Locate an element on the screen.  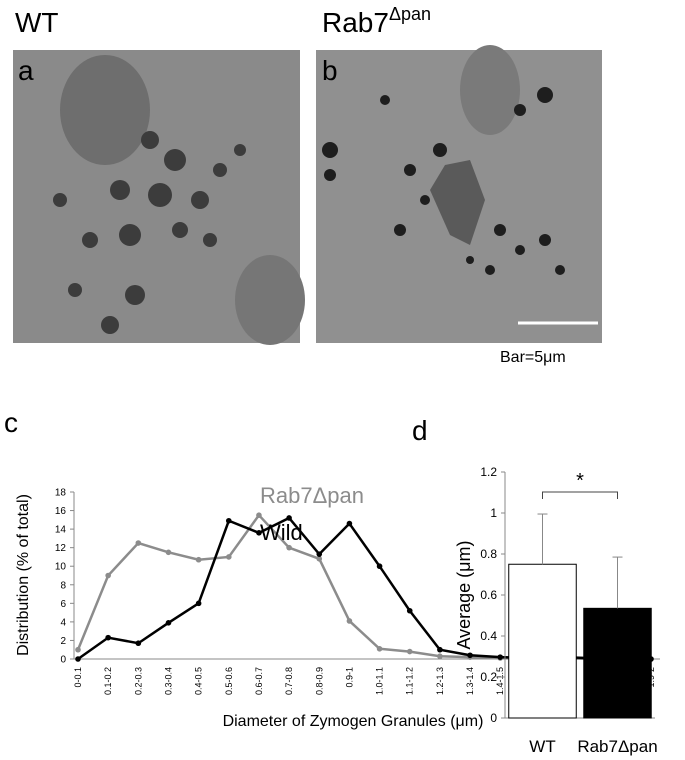
x-axis-title: Diameter of Zymogen Granules (μm) is located at coordinates (353, 721).